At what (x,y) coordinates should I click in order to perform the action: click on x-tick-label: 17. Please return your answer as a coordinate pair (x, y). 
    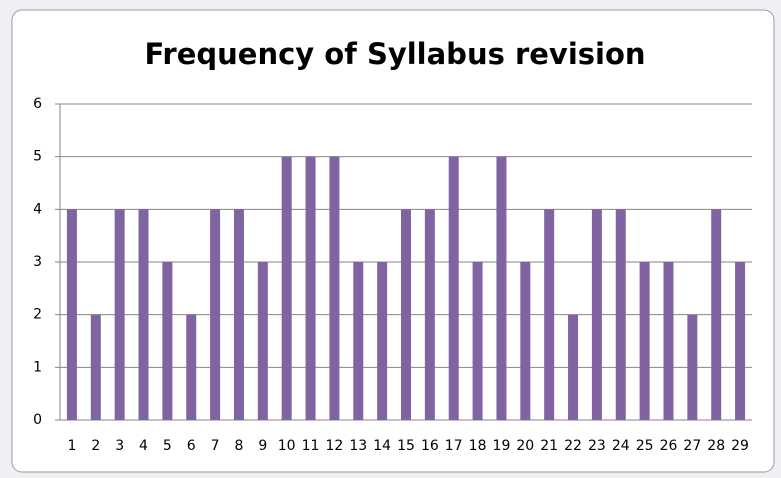
    Looking at the image, I should click on (454, 446).